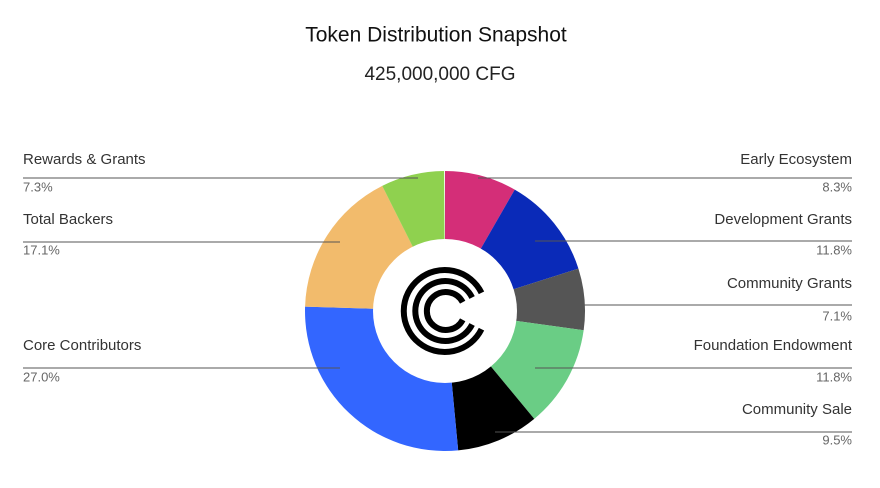 This screenshot has width=880, height=488. I want to click on legend-label: Core Contributors, so click(82, 345).